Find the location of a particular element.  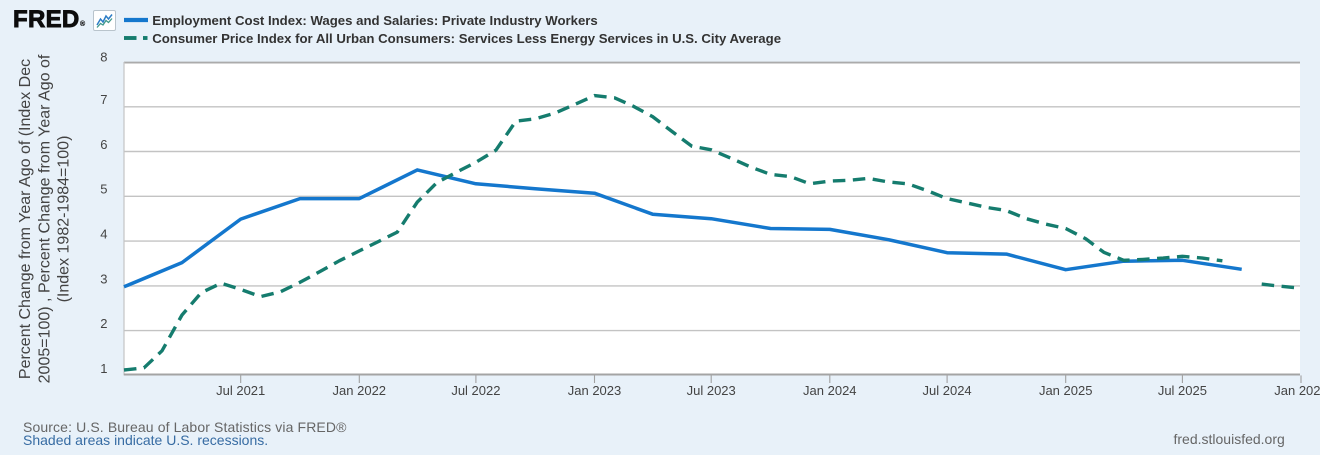

svg-text: 2 is located at coordinates (103, 323).